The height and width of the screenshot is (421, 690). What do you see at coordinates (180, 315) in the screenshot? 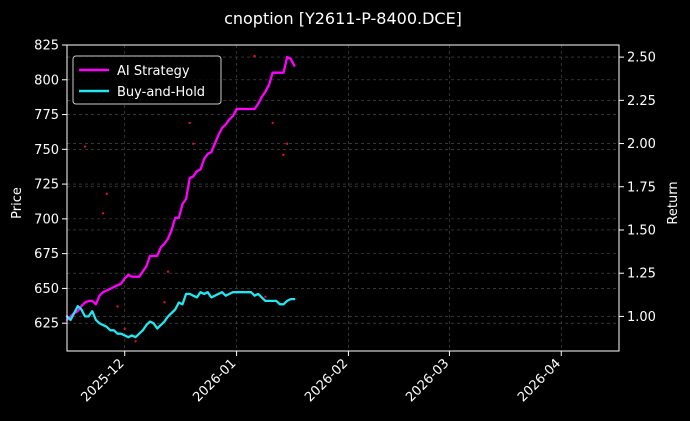
I see `series-line-buy-and-hold` at bounding box center [180, 315].